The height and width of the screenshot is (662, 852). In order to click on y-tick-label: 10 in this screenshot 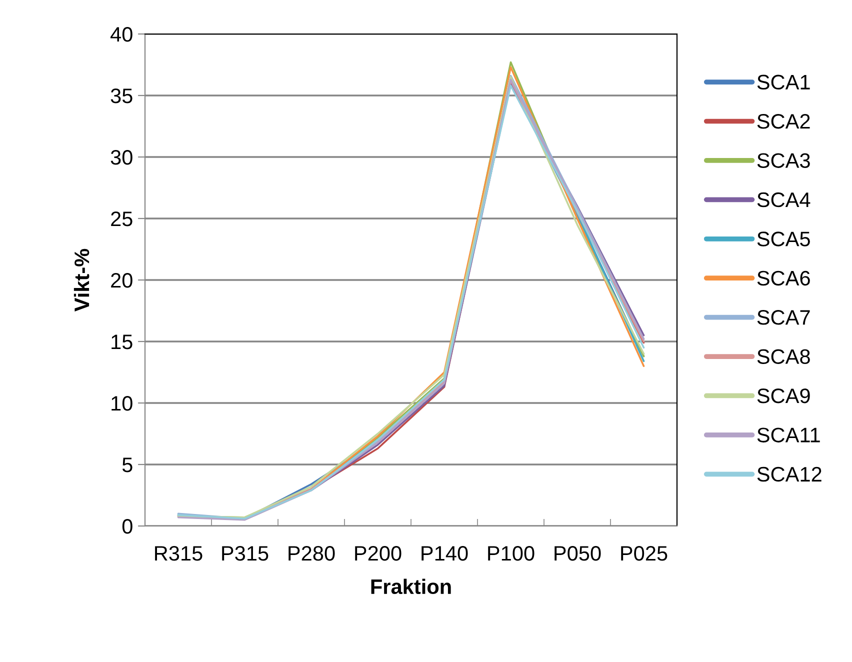, I will do `click(122, 403)`.